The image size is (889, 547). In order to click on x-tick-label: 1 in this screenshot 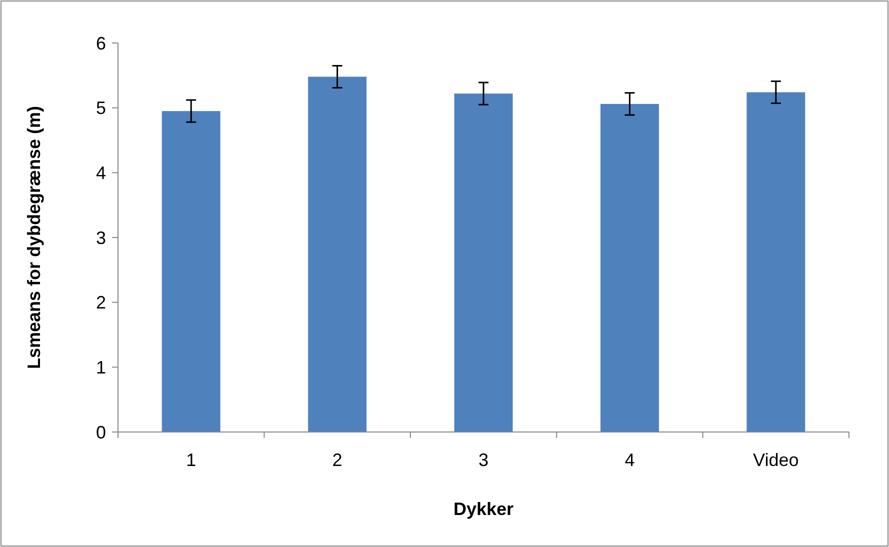, I will do `click(191, 460)`.